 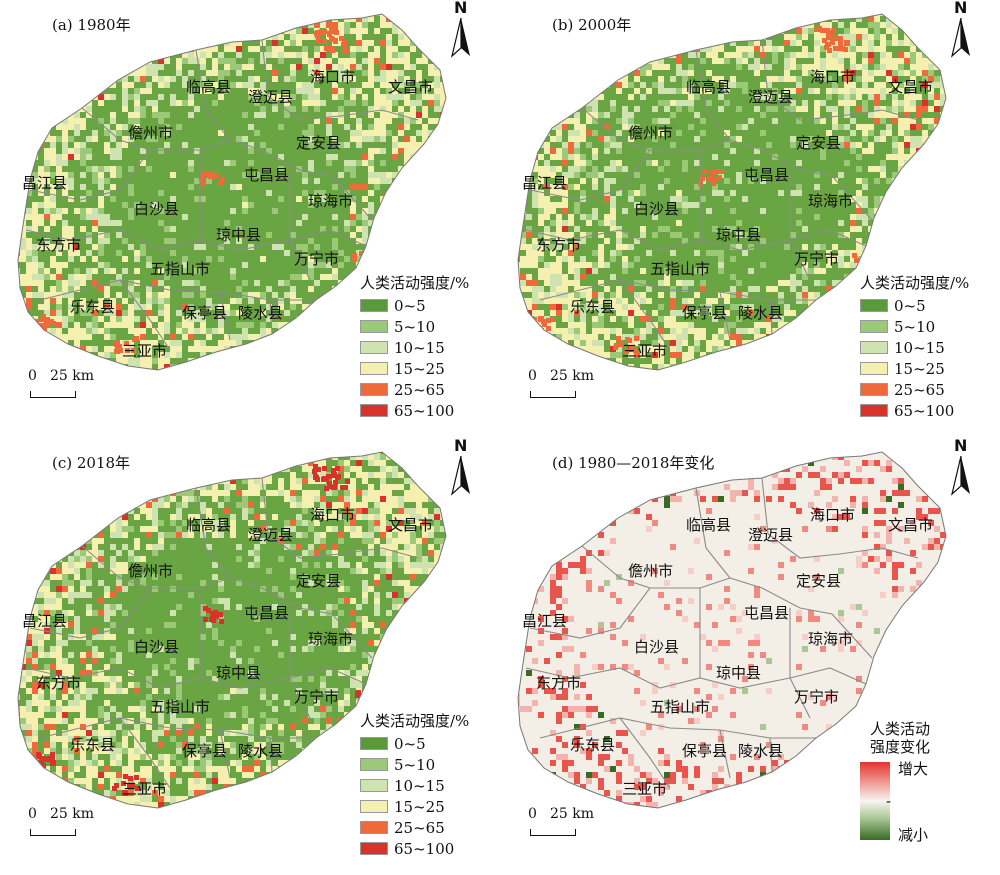 I want to click on scale-line, so click(x=53, y=832).